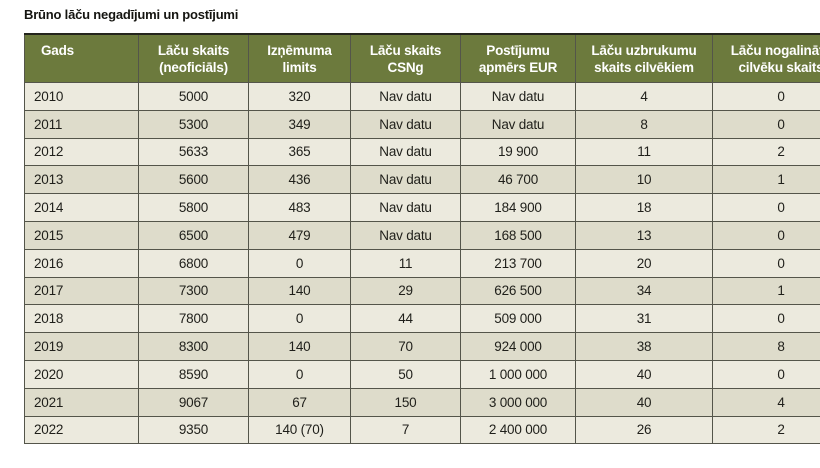  What do you see at coordinates (518, 430) in the screenshot?
I see `data-cell: 2 400 000` at bounding box center [518, 430].